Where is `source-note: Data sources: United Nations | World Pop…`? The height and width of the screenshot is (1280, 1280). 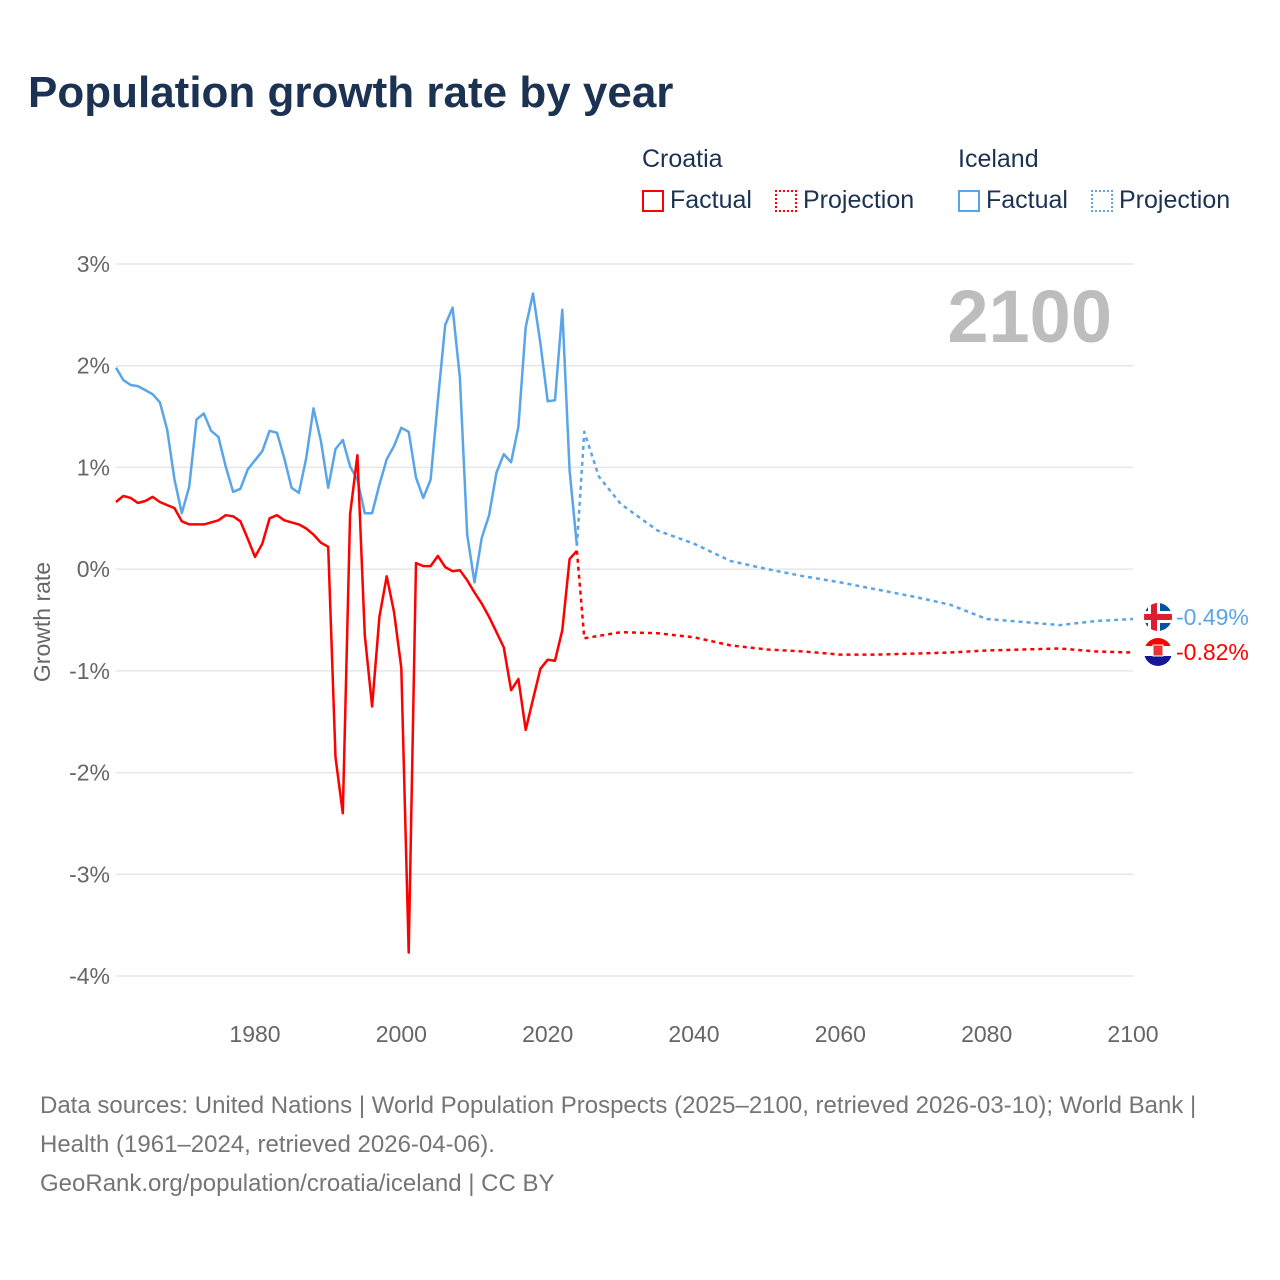 source-note: Data sources: United Nations | World Pop… is located at coordinates (640, 1144).